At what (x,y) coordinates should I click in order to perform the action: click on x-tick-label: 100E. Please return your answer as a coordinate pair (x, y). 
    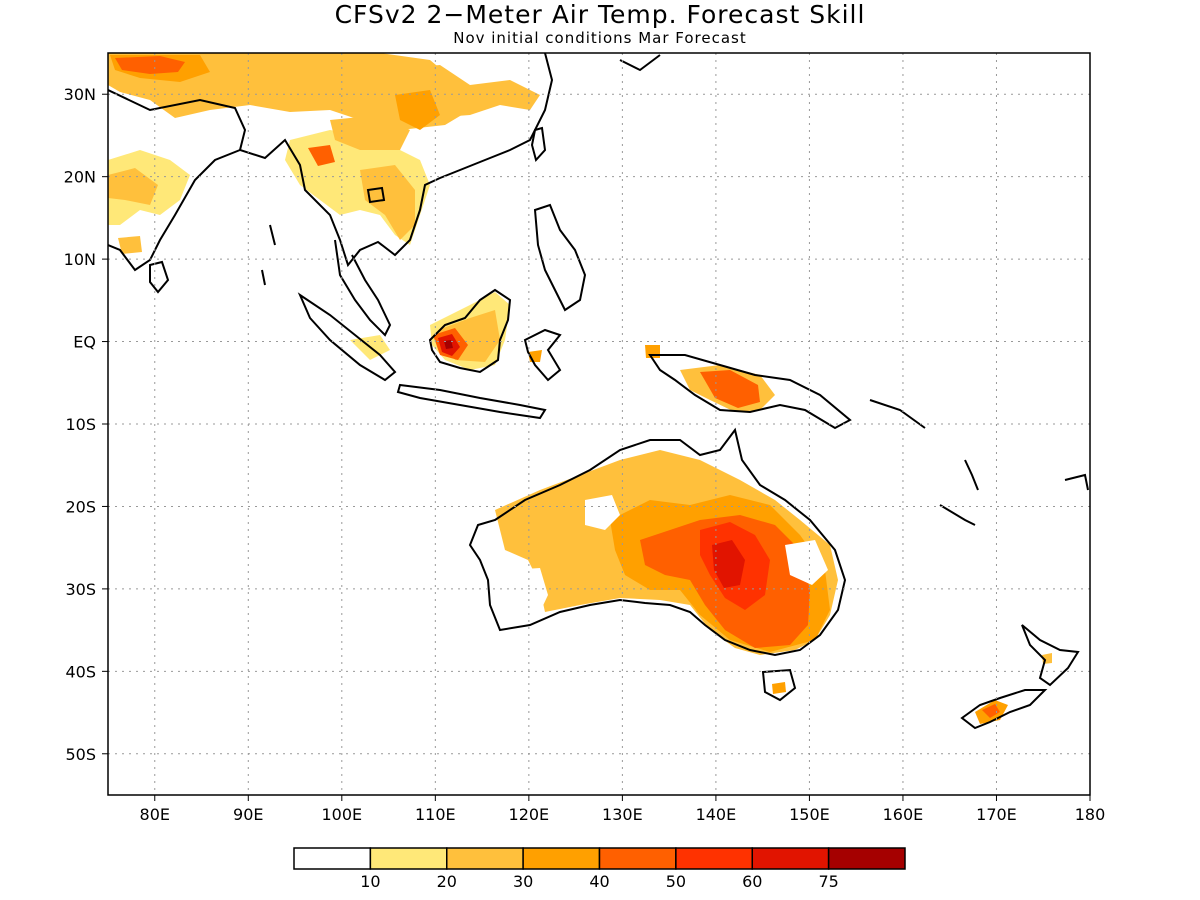
    Looking at the image, I should click on (341, 814).